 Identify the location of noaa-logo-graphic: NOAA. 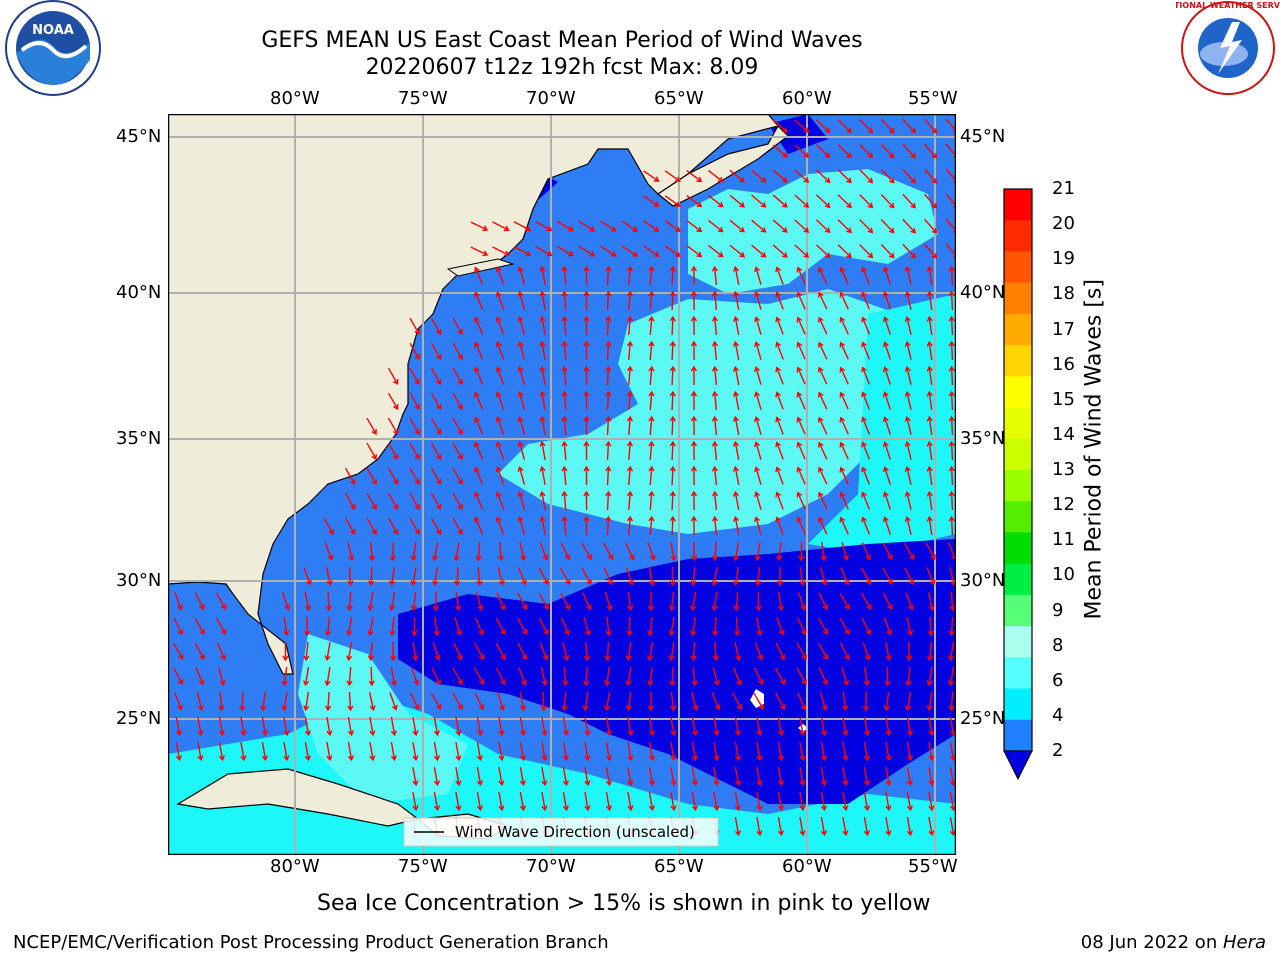
(53, 48).